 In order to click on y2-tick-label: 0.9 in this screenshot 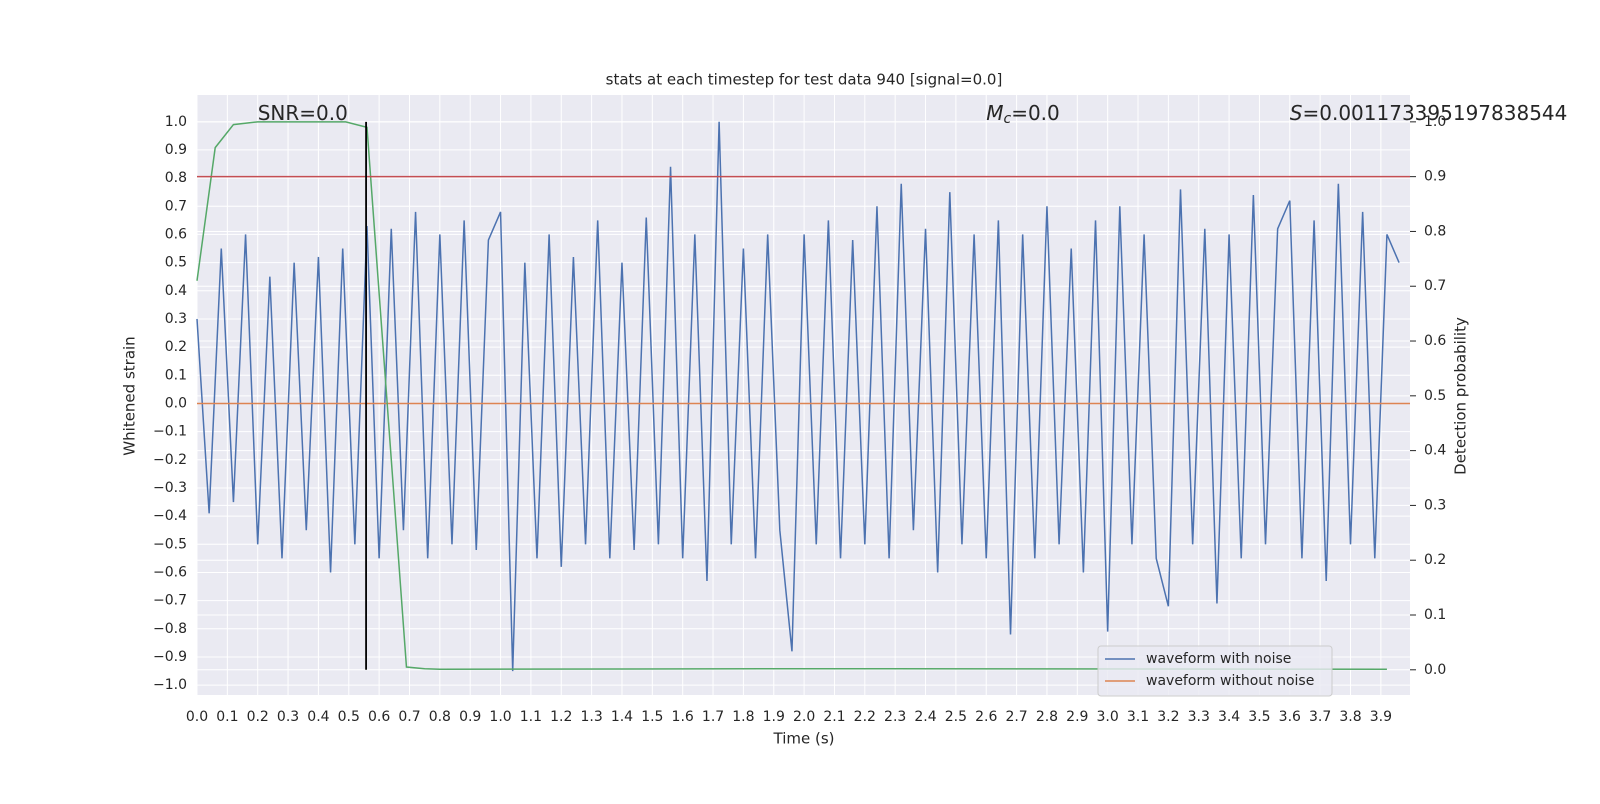, I will do `click(1435, 177)`.